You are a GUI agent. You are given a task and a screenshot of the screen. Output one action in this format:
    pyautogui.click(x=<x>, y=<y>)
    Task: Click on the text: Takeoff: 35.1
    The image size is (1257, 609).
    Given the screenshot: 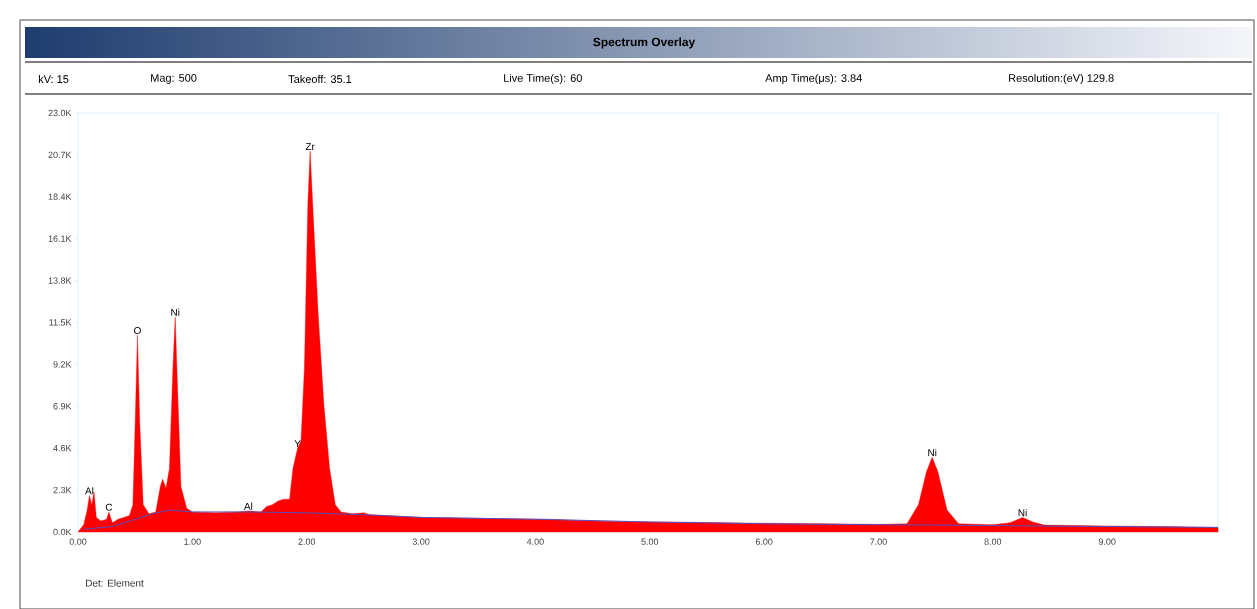 What is the action you would take?
    pyautogui.click(x=320, y=78)
    